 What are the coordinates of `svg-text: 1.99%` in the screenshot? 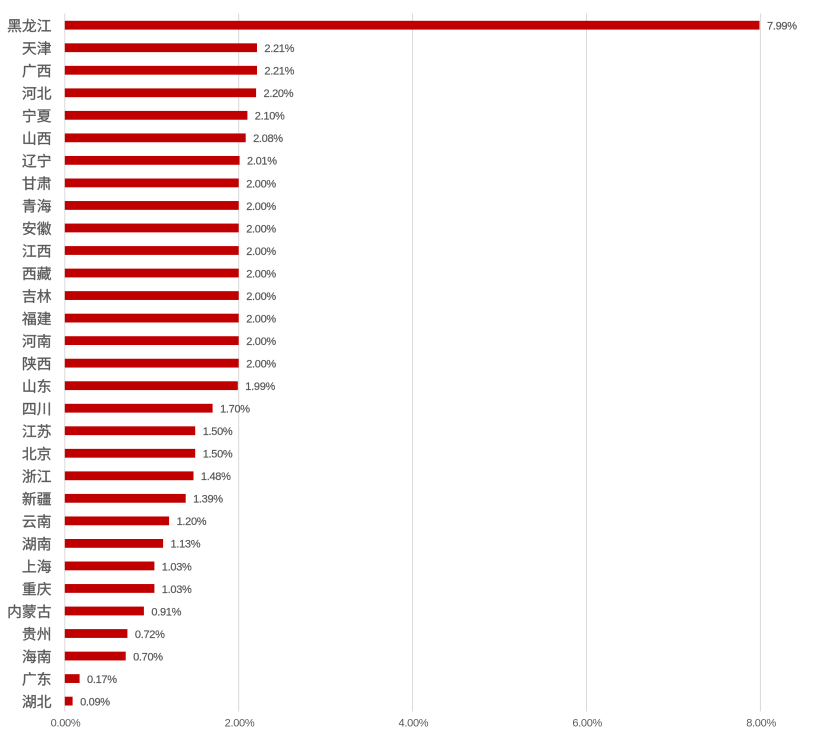 It's located at (260, 387).